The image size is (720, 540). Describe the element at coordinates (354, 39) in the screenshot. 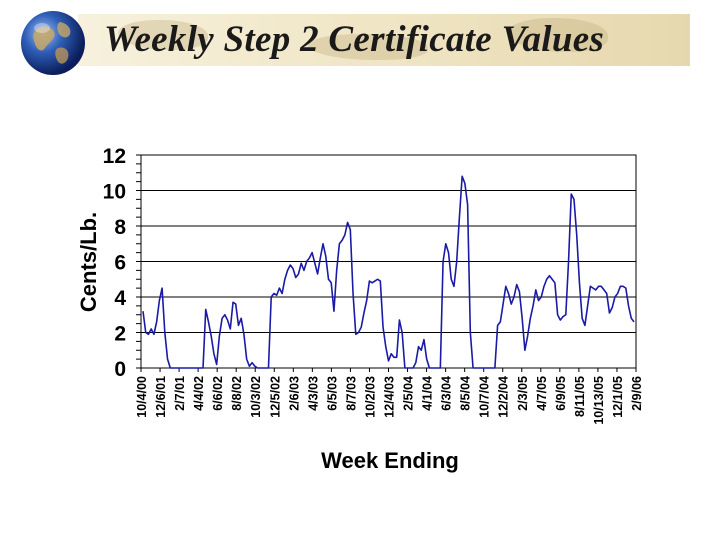

I see `page-title: Weekly Step 2 Certificate Values` at that location.